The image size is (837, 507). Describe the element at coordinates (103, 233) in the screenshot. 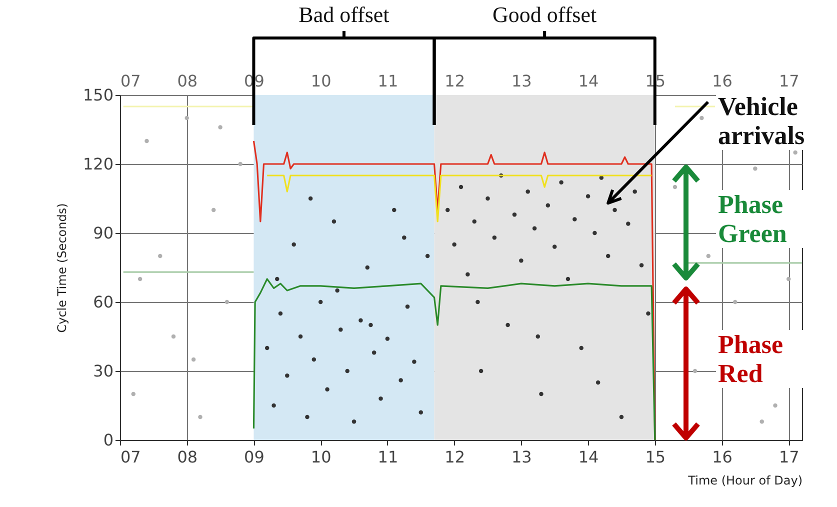

I see `y-tick-label: 90` at that location.